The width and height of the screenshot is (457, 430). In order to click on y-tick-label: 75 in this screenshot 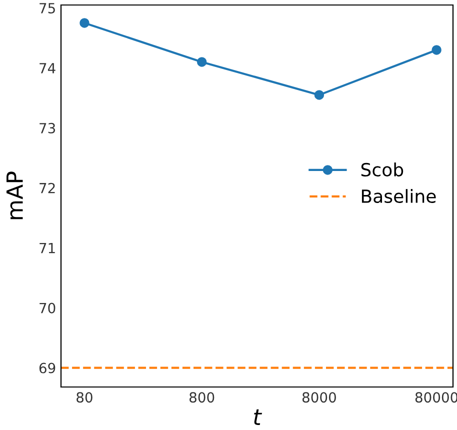, I will do `click(47, 8)`.